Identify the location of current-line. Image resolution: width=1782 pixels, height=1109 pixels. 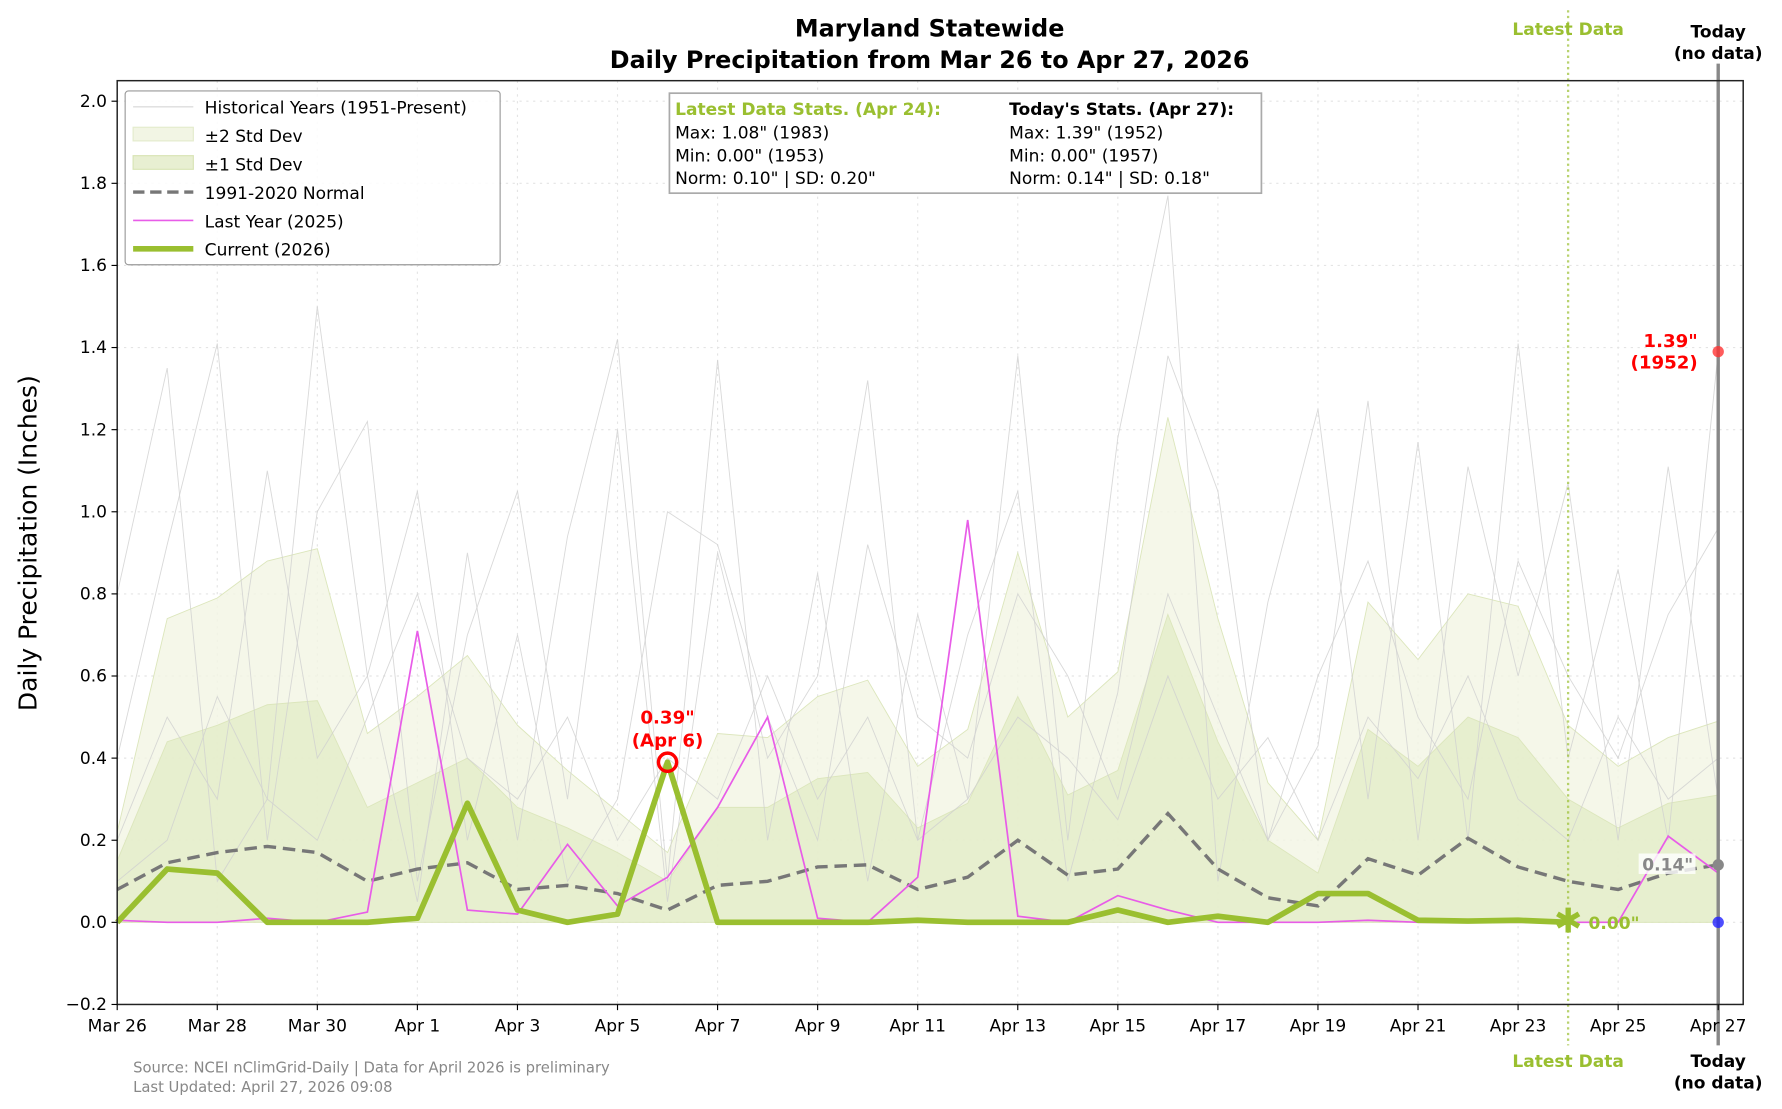
(842, 842).